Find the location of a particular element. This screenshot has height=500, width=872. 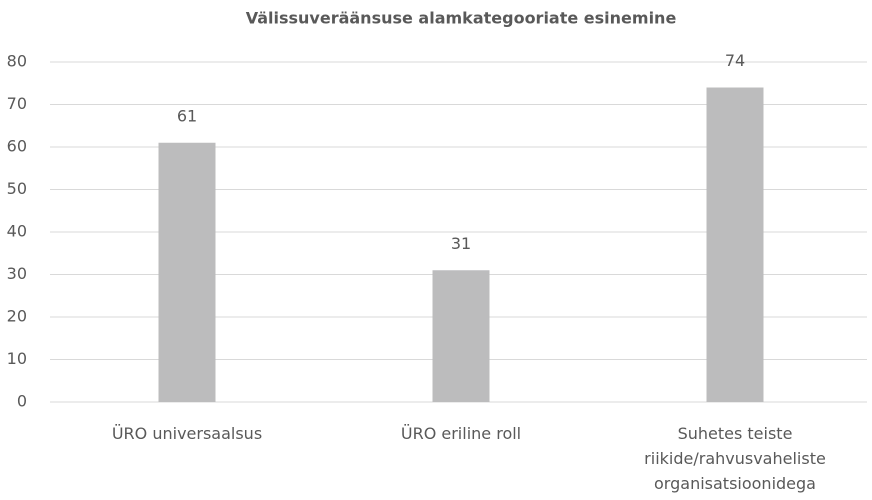

y-tick-label: 10 is located at coordinates (17, 358).